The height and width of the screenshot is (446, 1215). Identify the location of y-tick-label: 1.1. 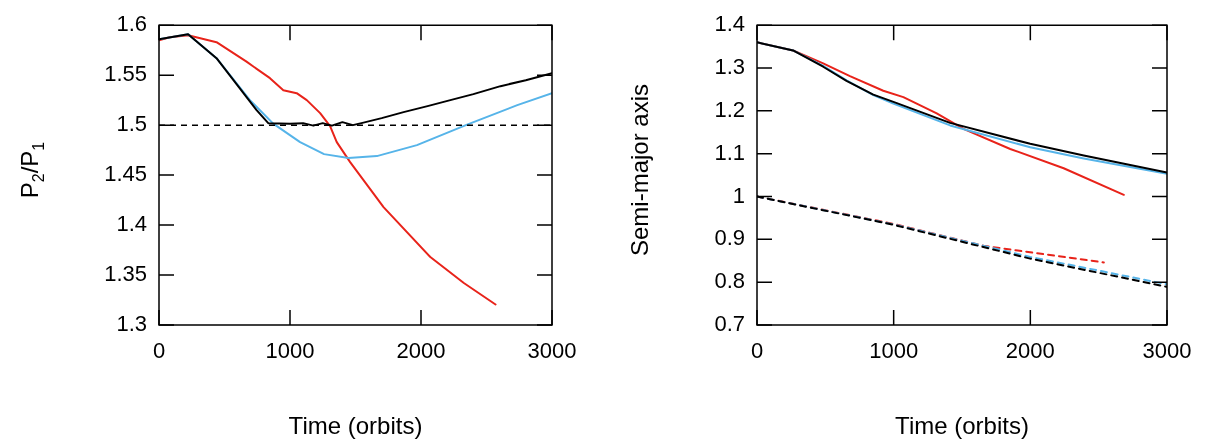
(729, 152).